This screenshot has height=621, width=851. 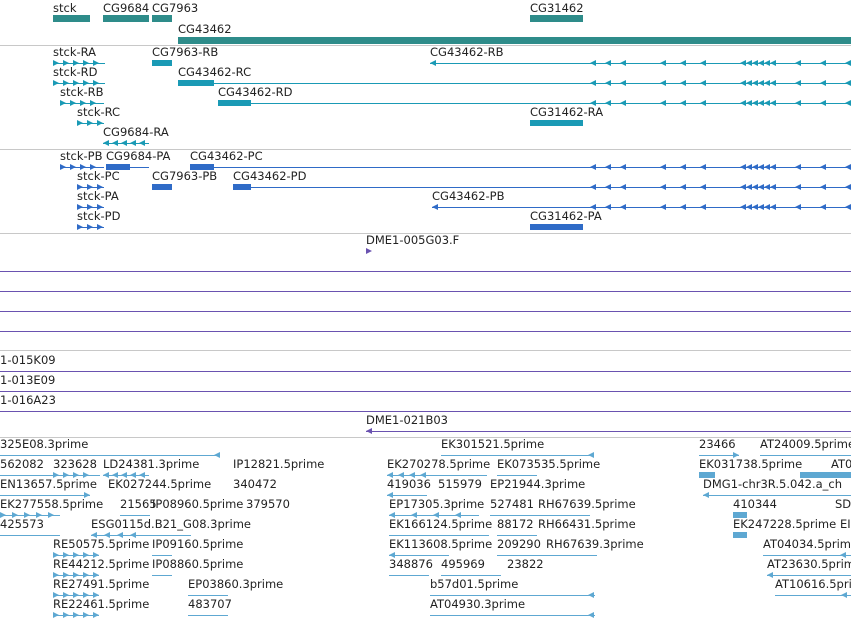 I want to click on feature-label: RH66431.5prime, so click(x=587, y=524).